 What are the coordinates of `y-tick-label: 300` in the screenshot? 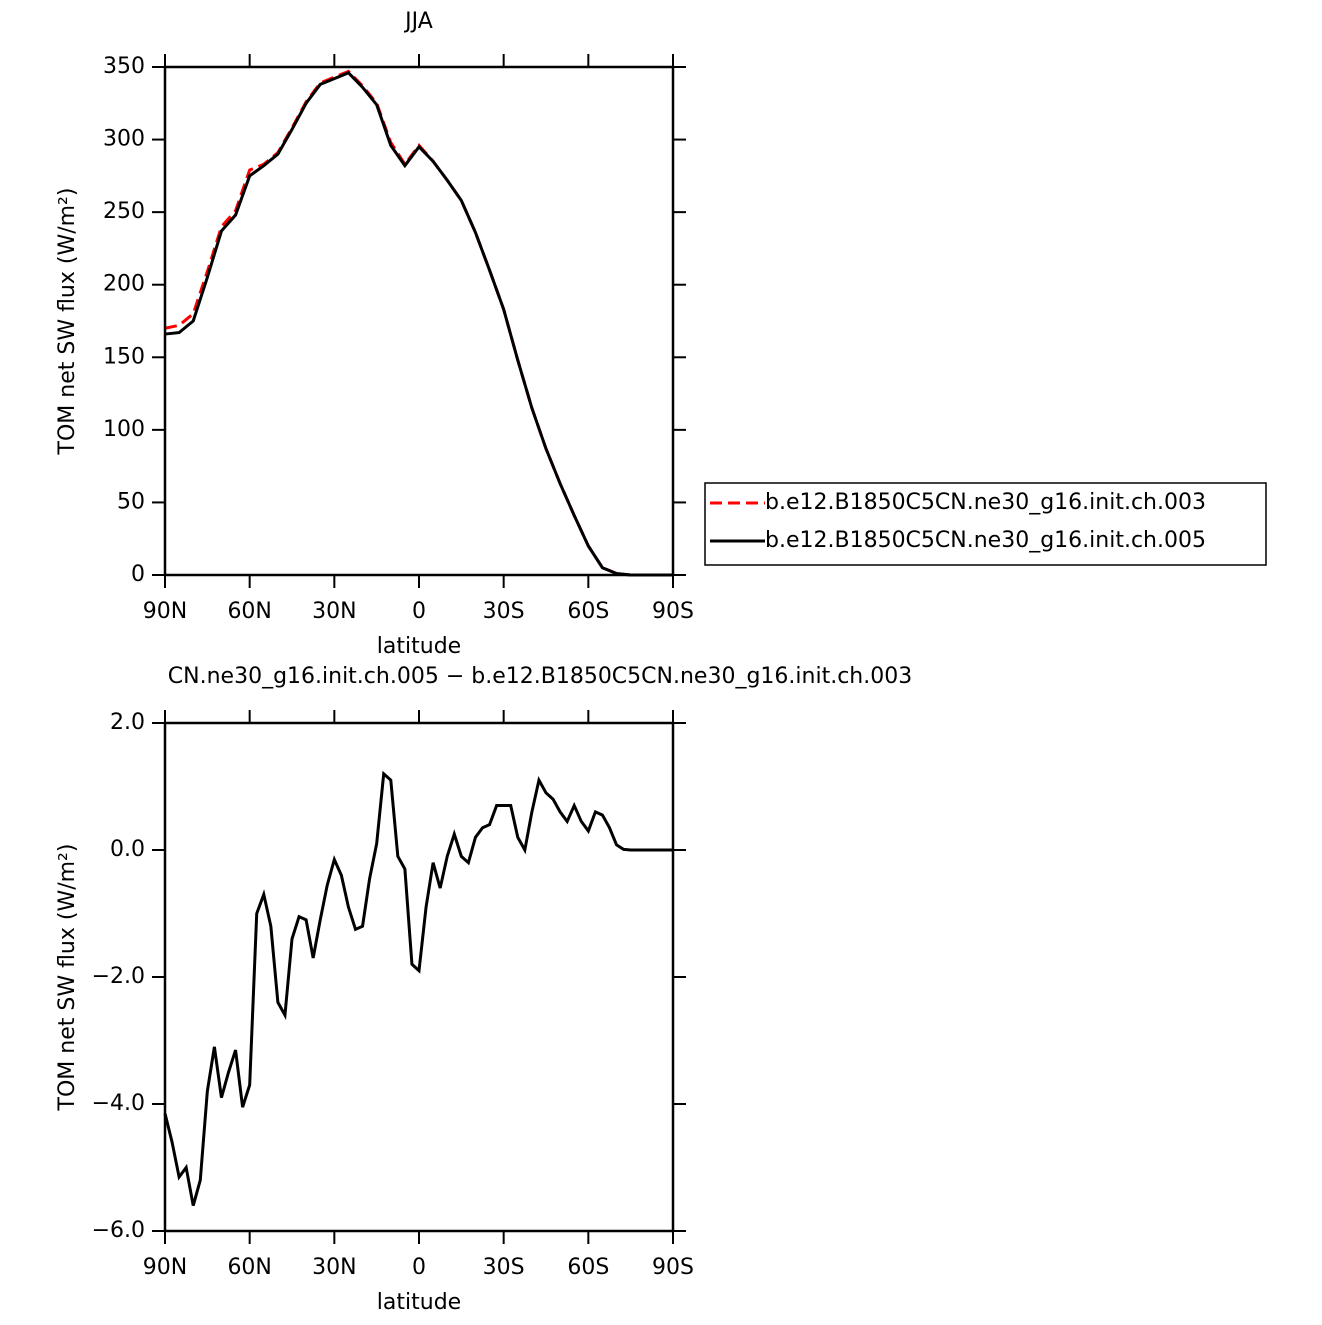 It's located at (124, 139).